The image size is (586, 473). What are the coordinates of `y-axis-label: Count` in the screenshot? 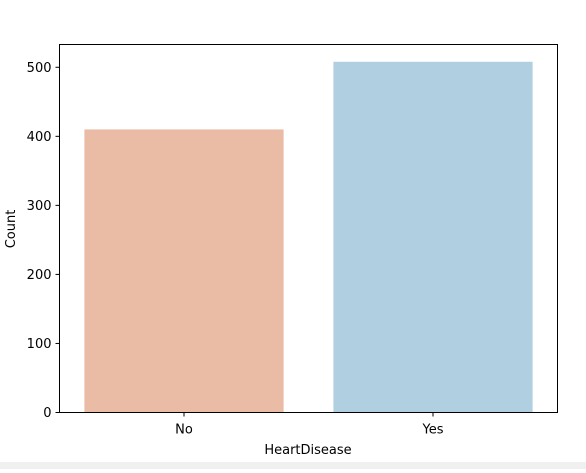 It's located at (11, 229).